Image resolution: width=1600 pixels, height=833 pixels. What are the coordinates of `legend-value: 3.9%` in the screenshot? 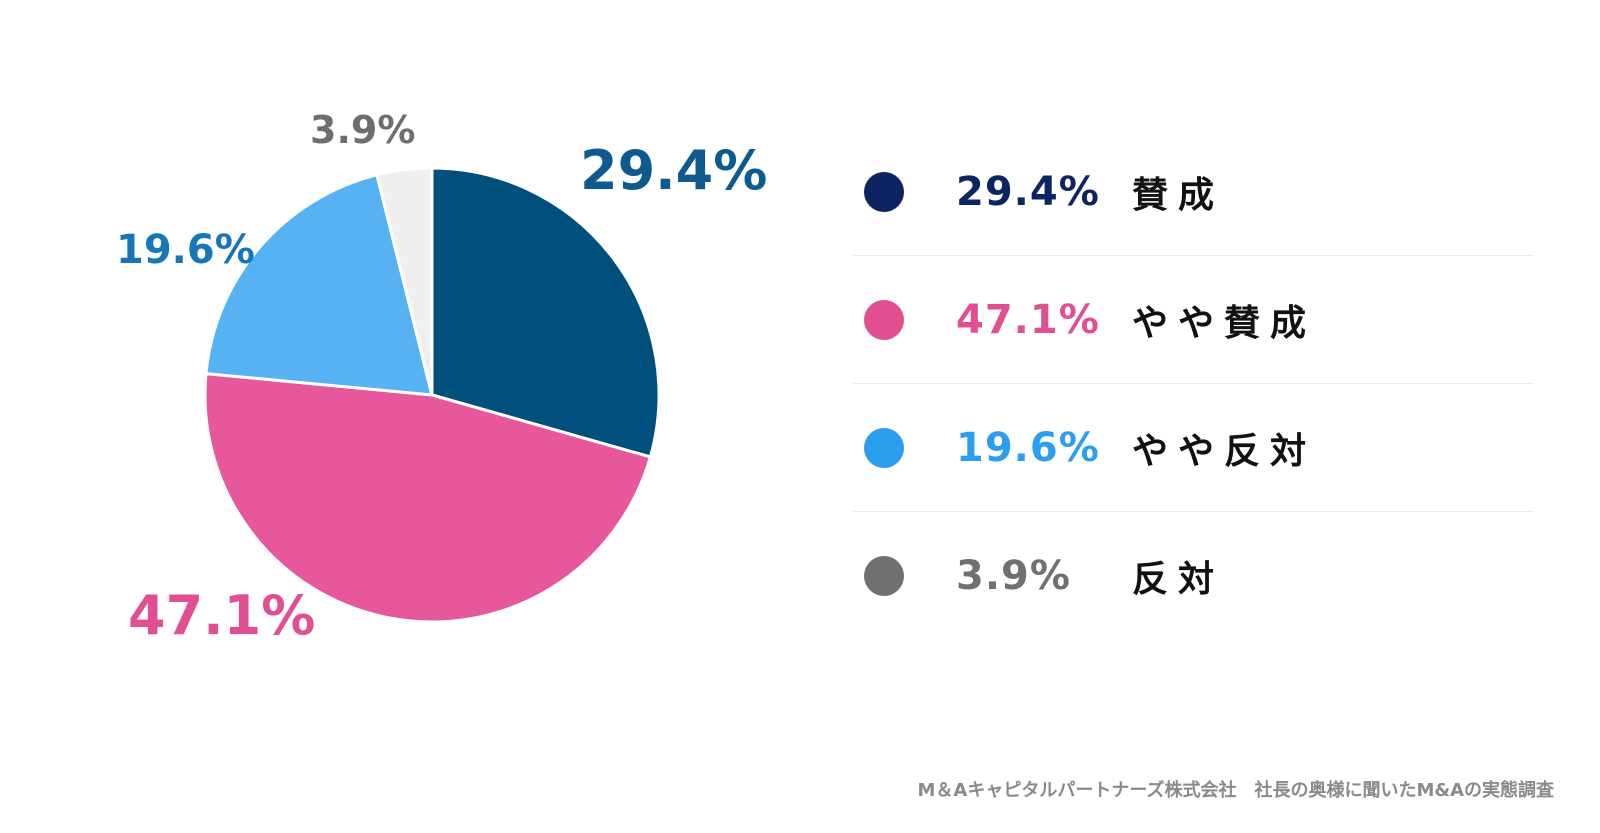 It's located at (1013, 576).